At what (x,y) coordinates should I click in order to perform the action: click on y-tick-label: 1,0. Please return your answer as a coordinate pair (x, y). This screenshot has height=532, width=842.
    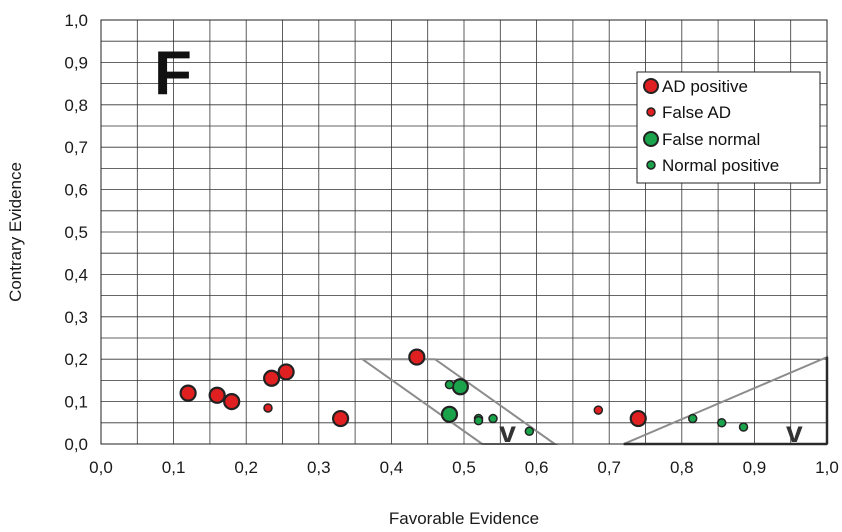
    Looking at the image, I should click on (76, 20).